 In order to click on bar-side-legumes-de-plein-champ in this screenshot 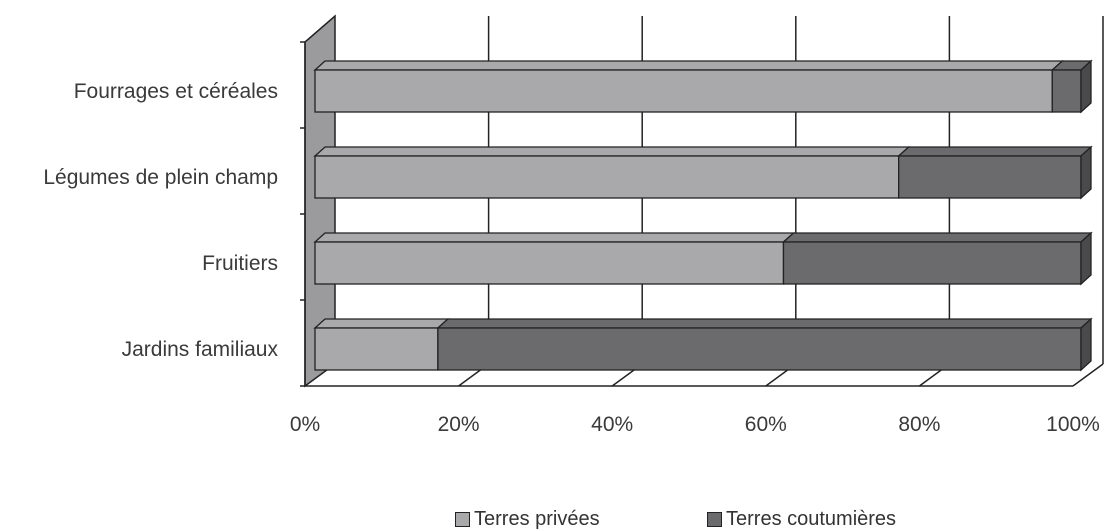, I will do `click(1086, 172)`.